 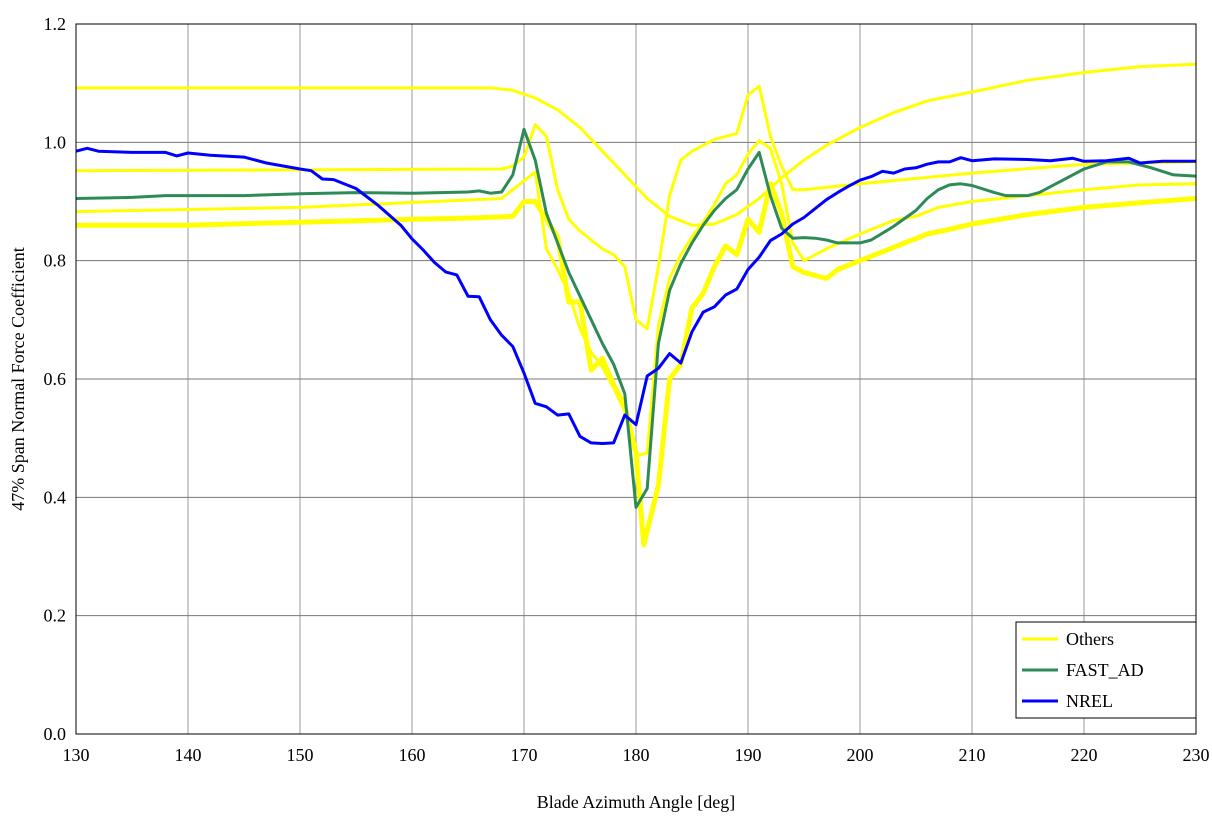 What do you see at coordinates (1084, 755) in the screenshot?
I see `x-tick-label: 220` at bounding box center [1084, 755].